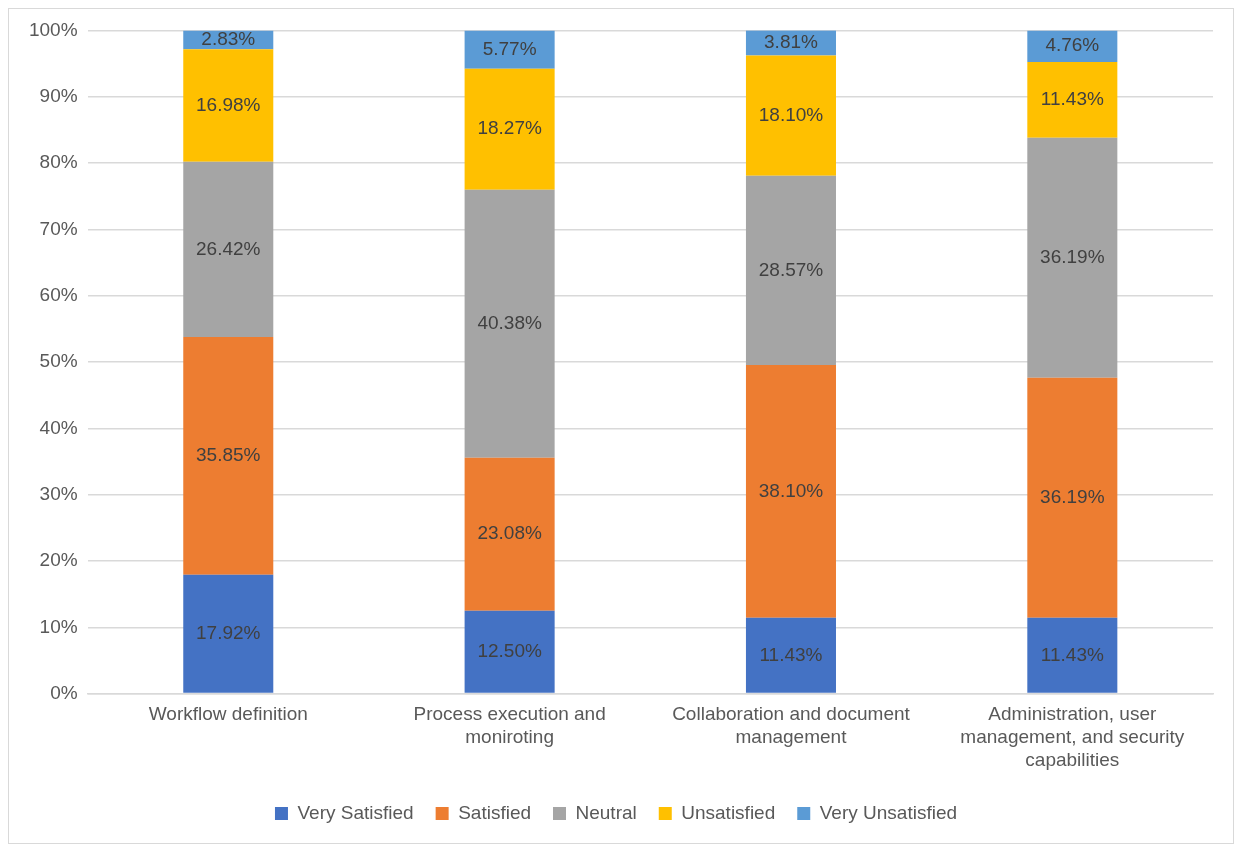 This screenshot has height=854, width=1244. Describe the element at coordinates (58, 228) in the screenshot. I see `y-tick-label: 70%` at that location.